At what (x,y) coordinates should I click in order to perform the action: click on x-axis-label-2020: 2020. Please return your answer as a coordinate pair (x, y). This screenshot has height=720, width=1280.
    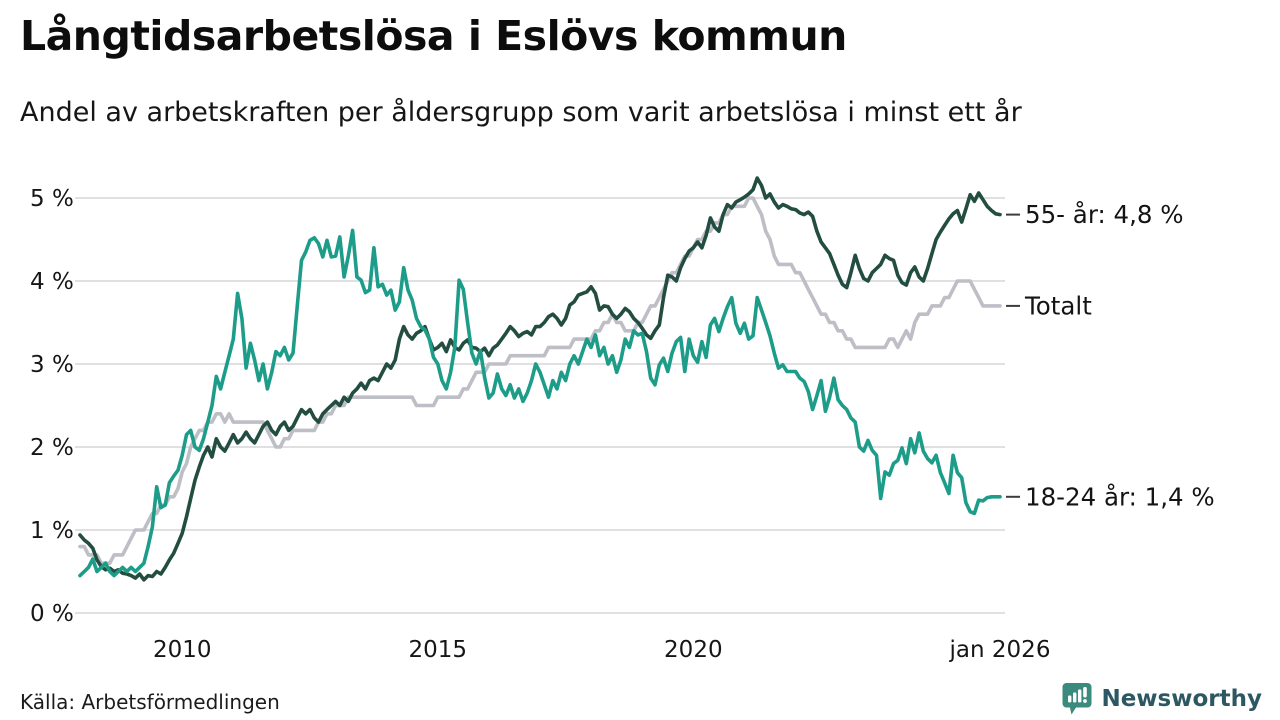
    Looking at the image, I should click on (693, 650).